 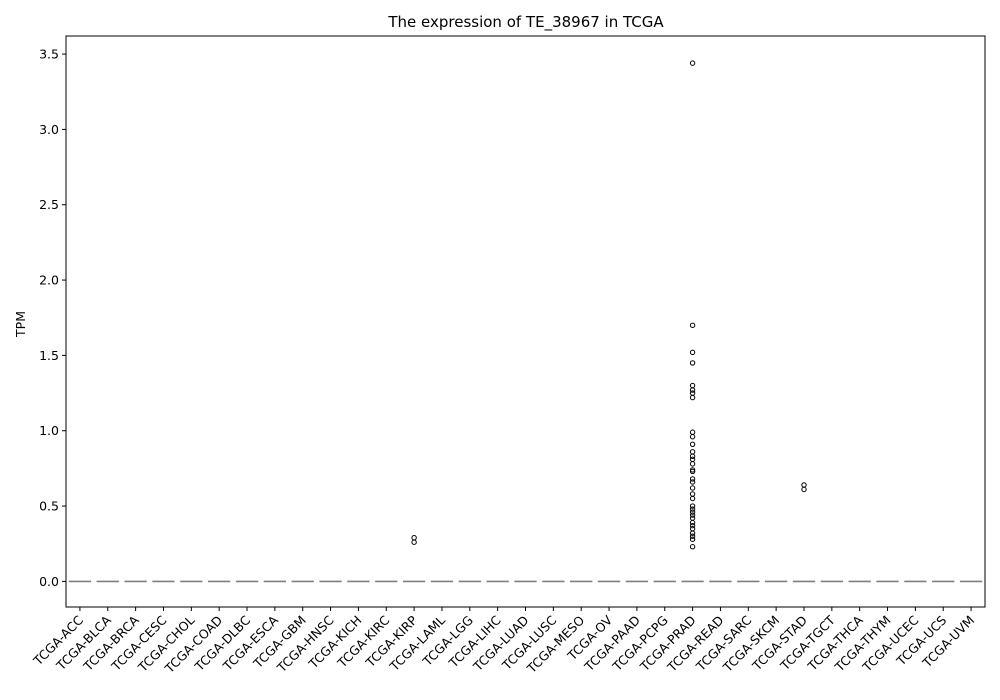 What do you see at coordinates (49, 430) in the screenshot?
I see `y-tick-label: 1.0` at bounding box center [49, 430].